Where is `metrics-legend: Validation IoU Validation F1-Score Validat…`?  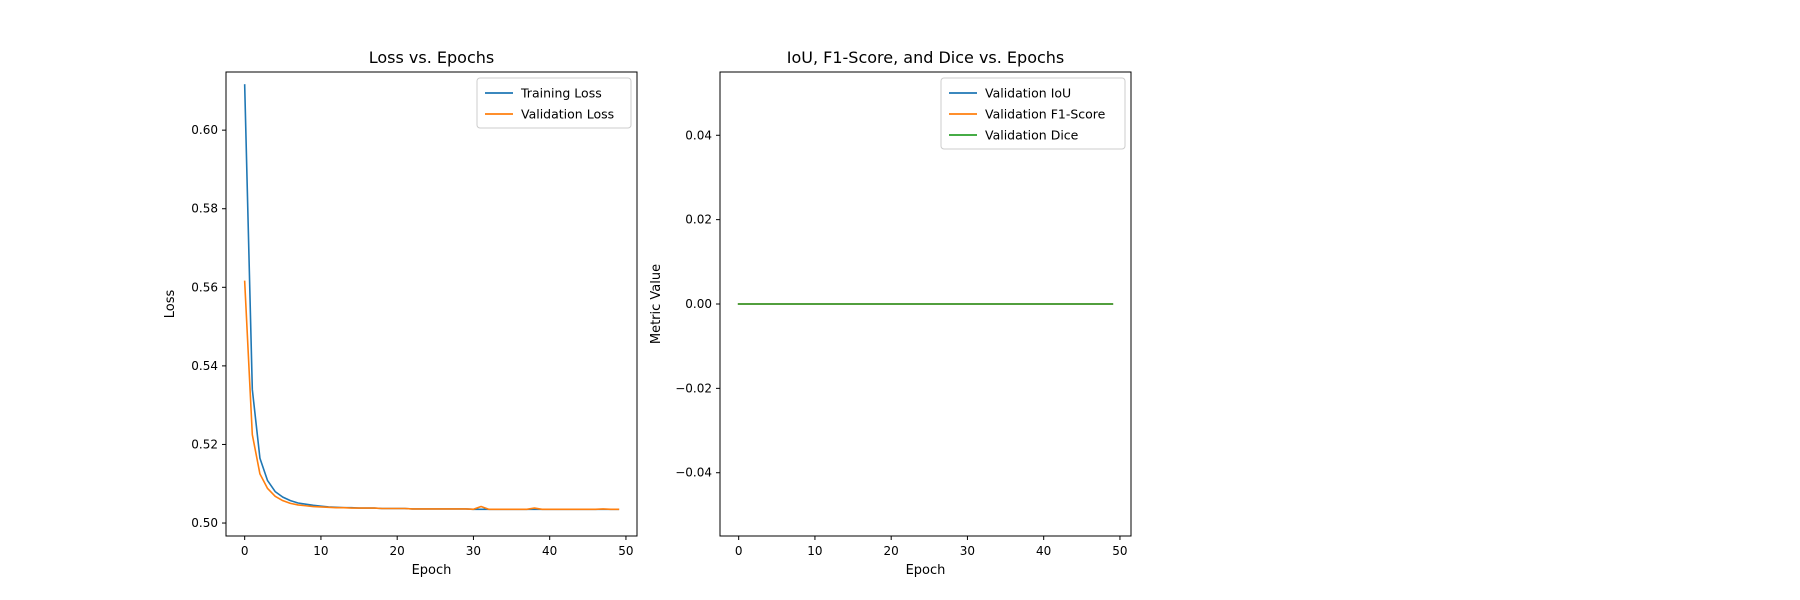 metrics-legend: Validation IoU Validation F1-Score Validat… is located at coordinates (1033, 113).